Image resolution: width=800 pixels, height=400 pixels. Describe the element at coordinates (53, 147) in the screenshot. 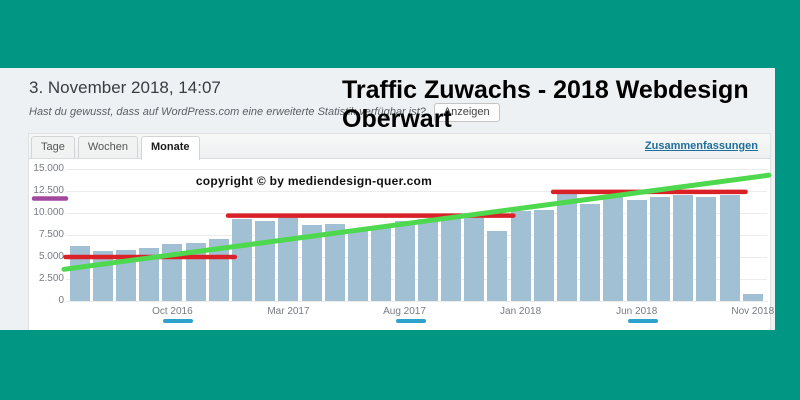

I see `tab-tage: Tage` at that location.